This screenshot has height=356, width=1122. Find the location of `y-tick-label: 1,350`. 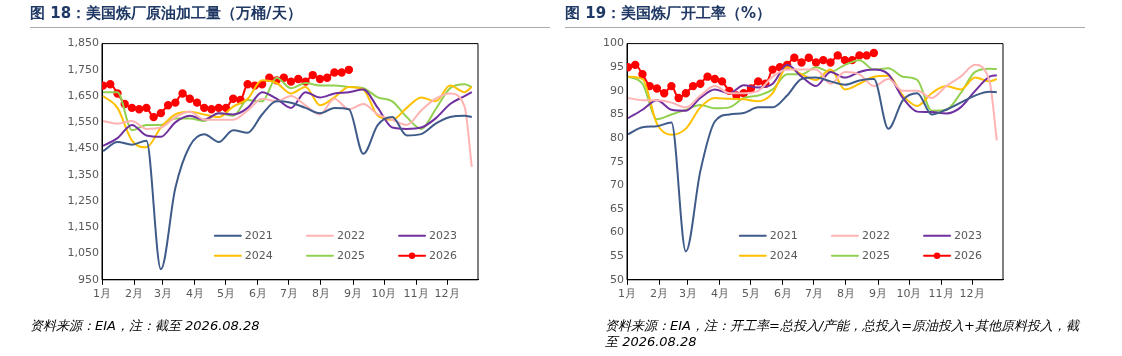

y-tick-label: 1,350 is located at coordinates (83, 174).